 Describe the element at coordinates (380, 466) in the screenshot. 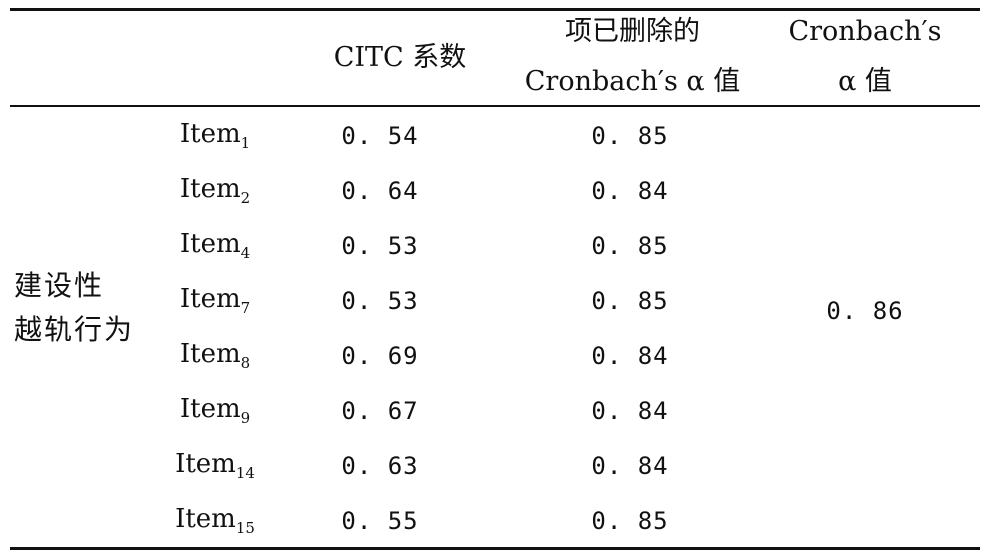

I see `citc-value: 0. 63` at that location.